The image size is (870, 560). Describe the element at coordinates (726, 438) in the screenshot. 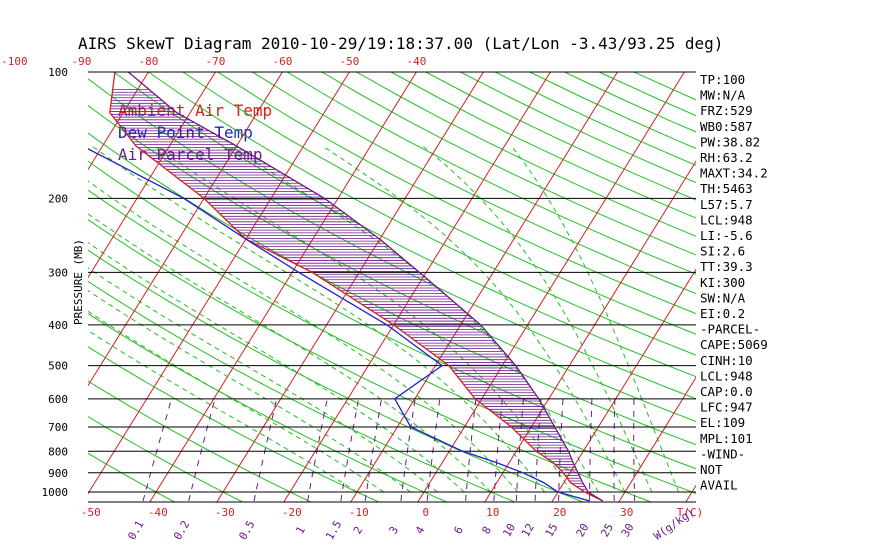

I see `index-value-23: MPL:101` at that location.